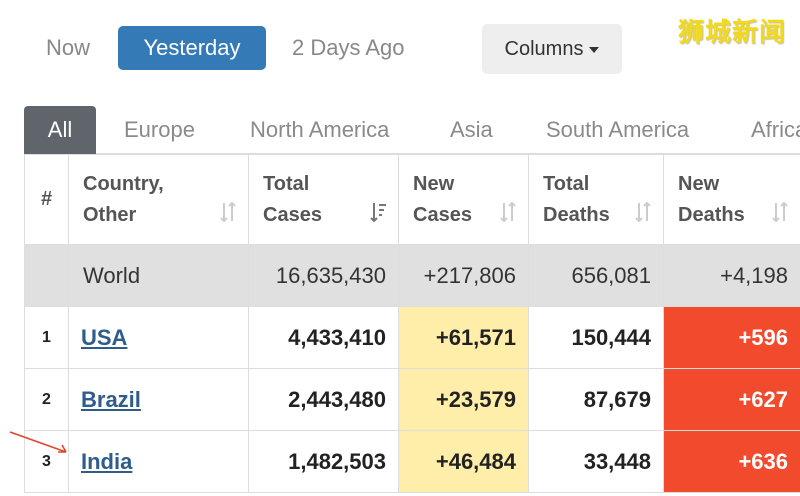 This screenshot has height=496, width=800. I want to click on country-link: USA, so click(104, 337).